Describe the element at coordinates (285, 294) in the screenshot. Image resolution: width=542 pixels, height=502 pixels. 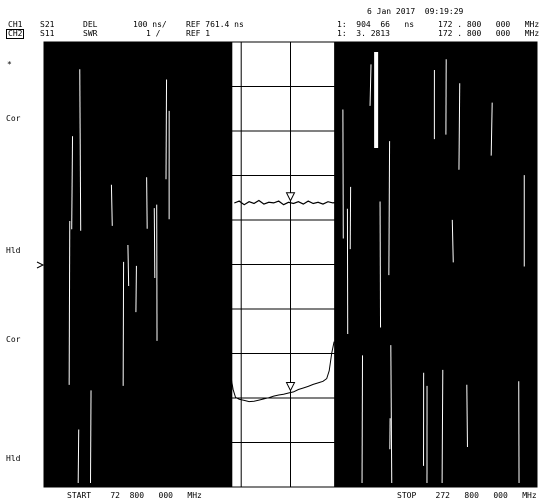
I see `traces` at that location.